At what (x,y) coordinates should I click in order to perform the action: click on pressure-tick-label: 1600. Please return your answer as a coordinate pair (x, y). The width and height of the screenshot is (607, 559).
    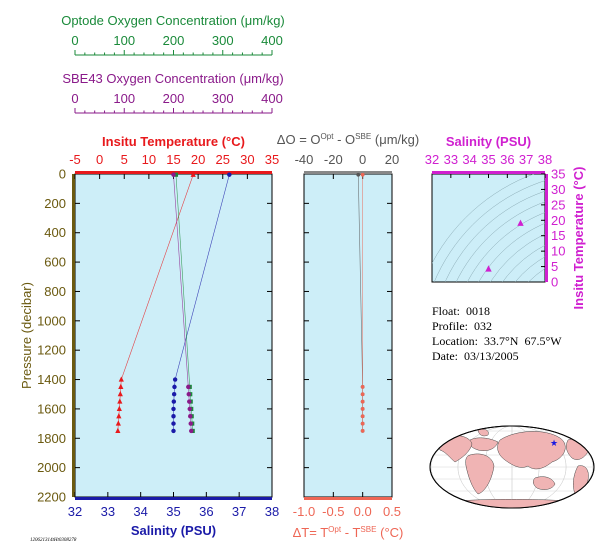
    Looking at the image, I should click on (51, 408).